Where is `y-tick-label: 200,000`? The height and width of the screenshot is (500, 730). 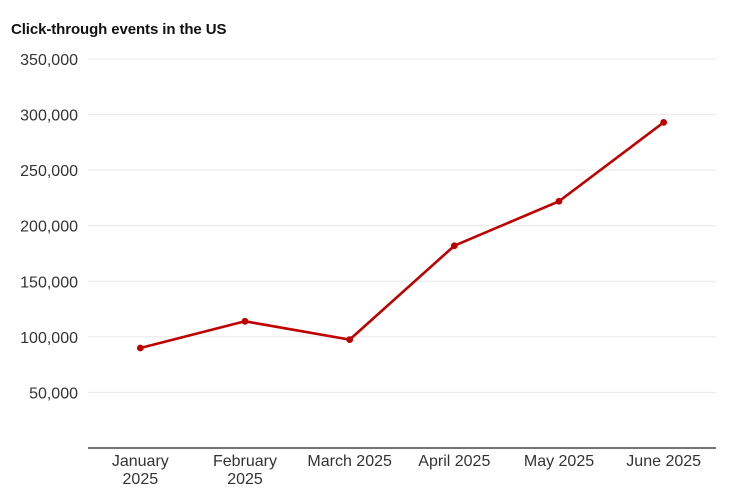 y-tick-label: 200,000 is located at coordinates (49, 227).